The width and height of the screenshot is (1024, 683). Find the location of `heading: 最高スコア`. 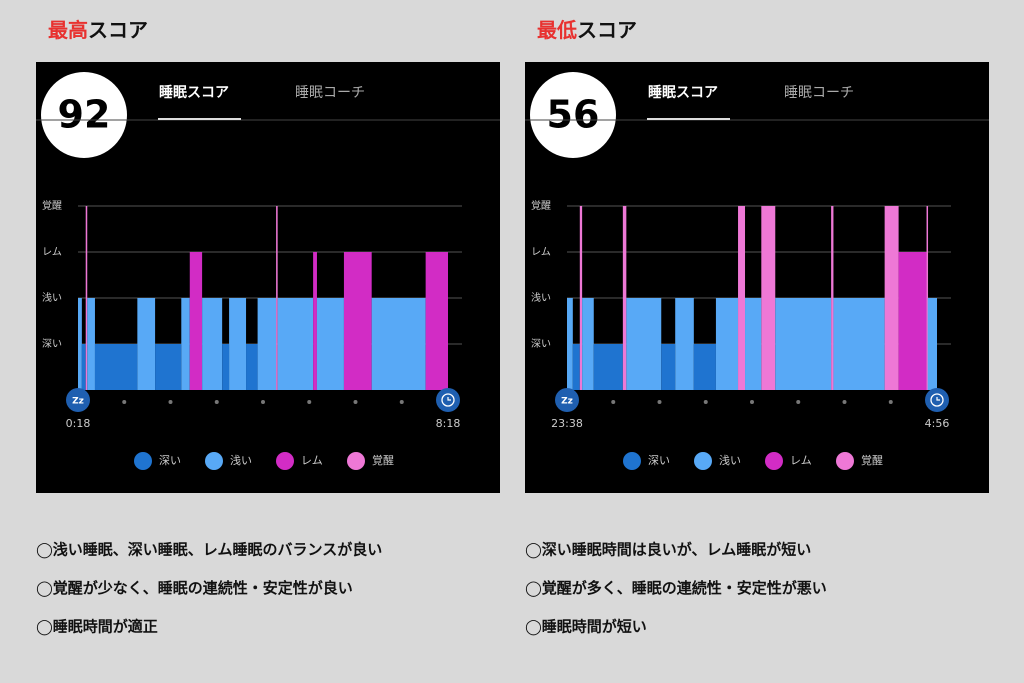

heading: 最高スコア is located at coordinates (98, 30).